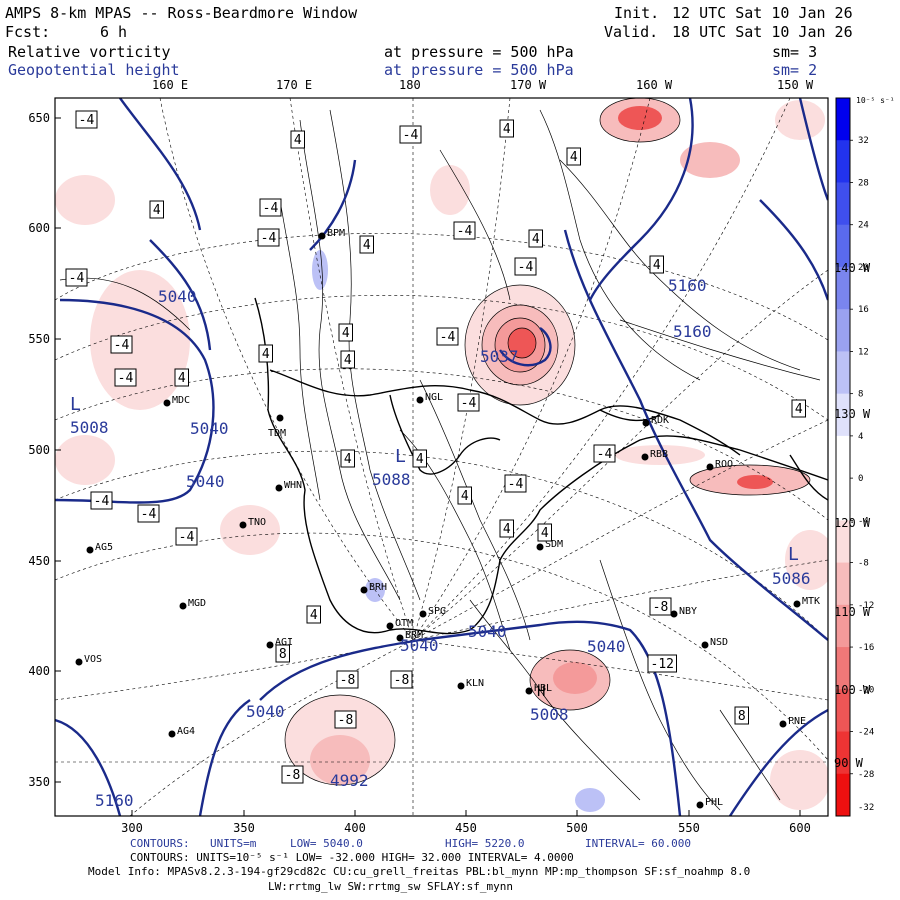 The width and height of the screenshot is (900, 900). What do you see at coordinates (499, 356) in the screenshot?
I see `height-label: 5037` at bounding box center [499, 356].